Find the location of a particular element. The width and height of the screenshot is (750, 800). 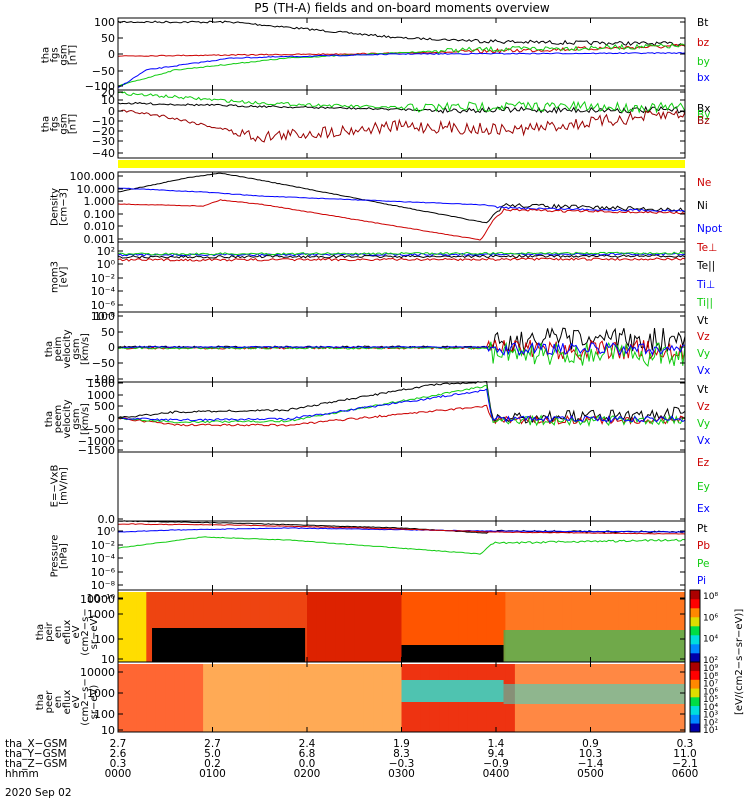

y-tick-label: −50 is located at coordinates (103, 71).